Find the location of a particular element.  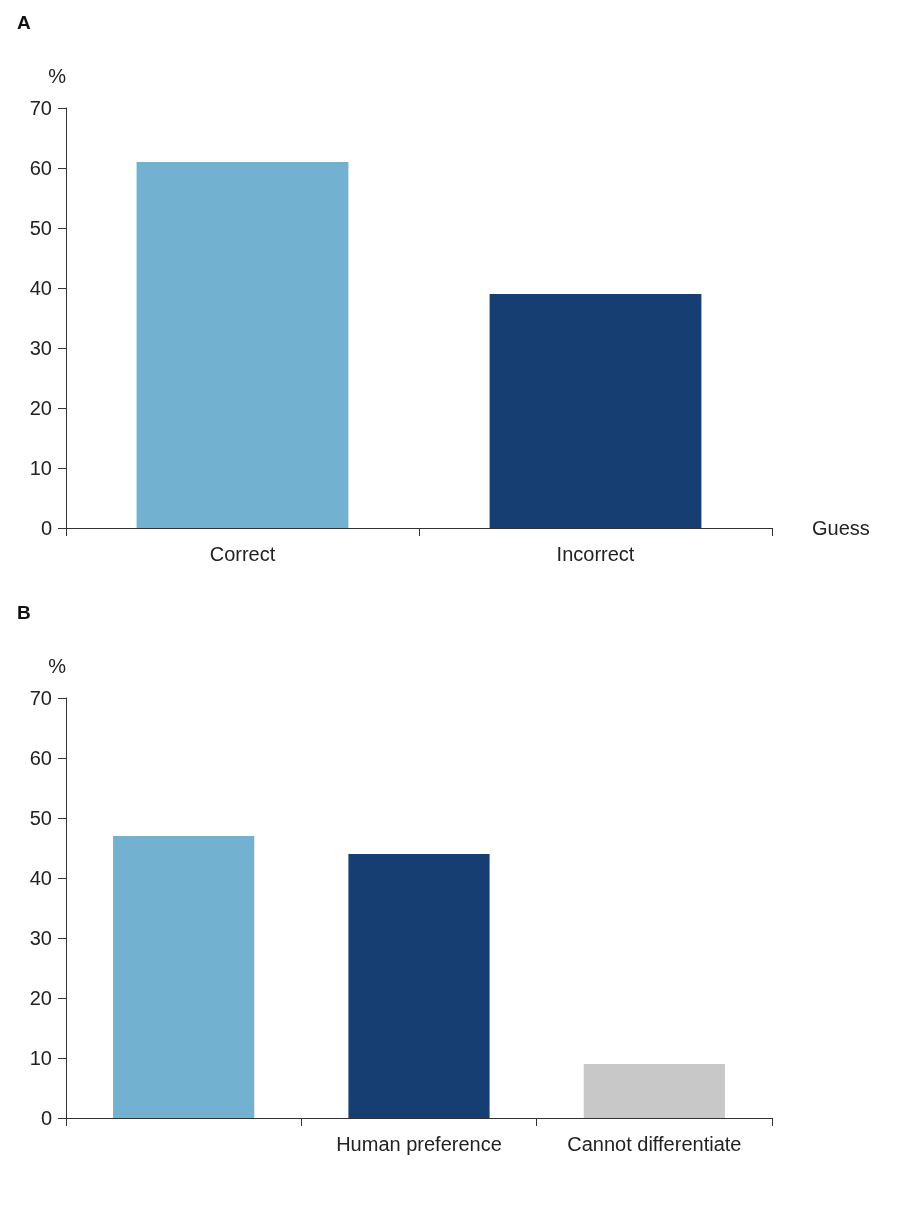

x-axis-title: Guess is located at coordinates (841, 528).